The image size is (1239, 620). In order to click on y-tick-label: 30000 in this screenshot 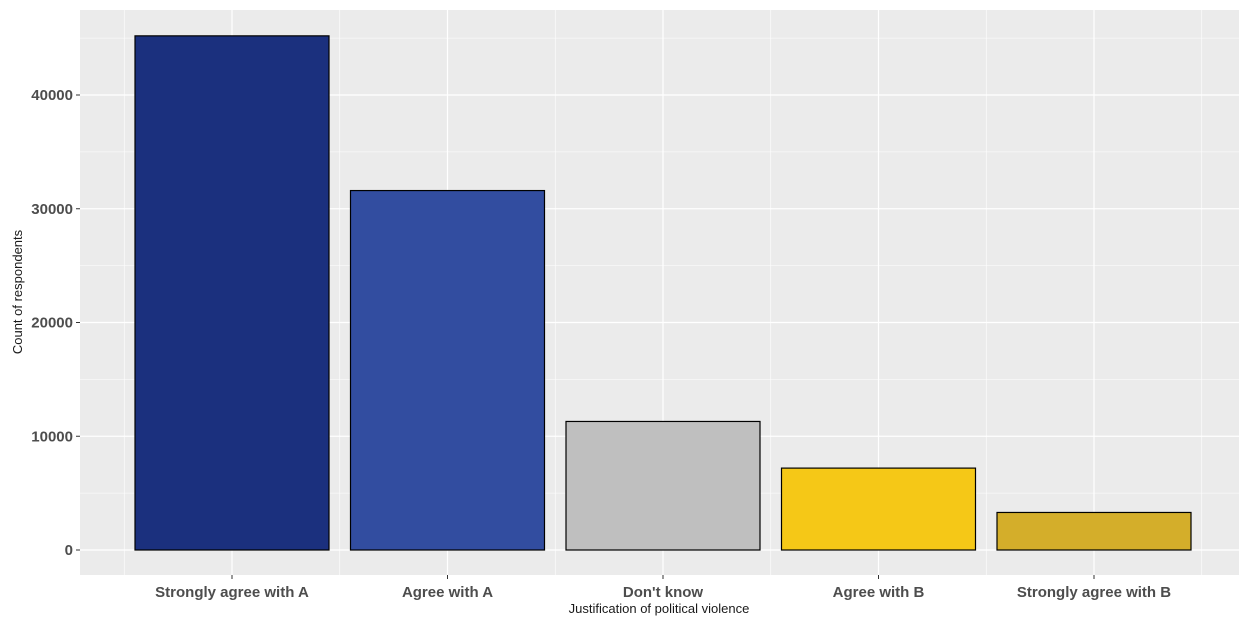, I will do `click(52, 209)`.